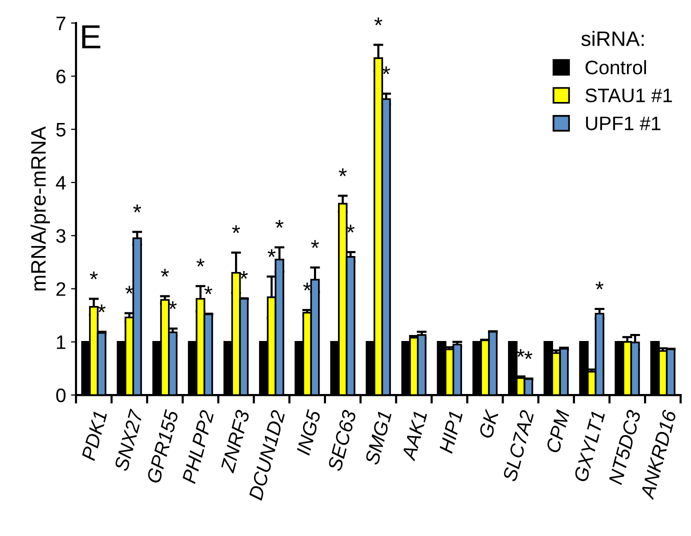  Describe the element at coordinates (61, 342) in the screenshot. I see `y-tick-label: 1` at that location.